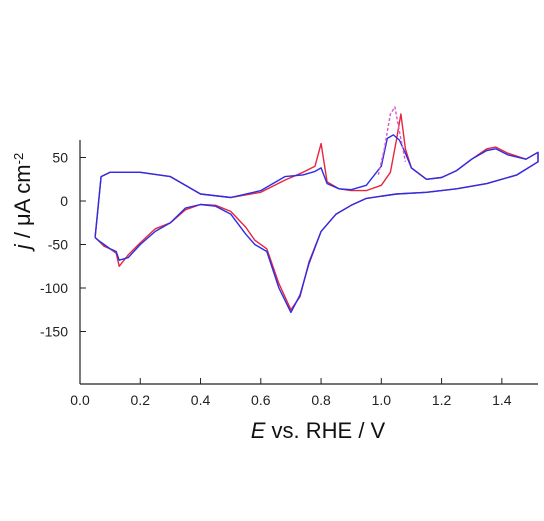  I want to click on y-tick-label: 50, so click(60, 158).